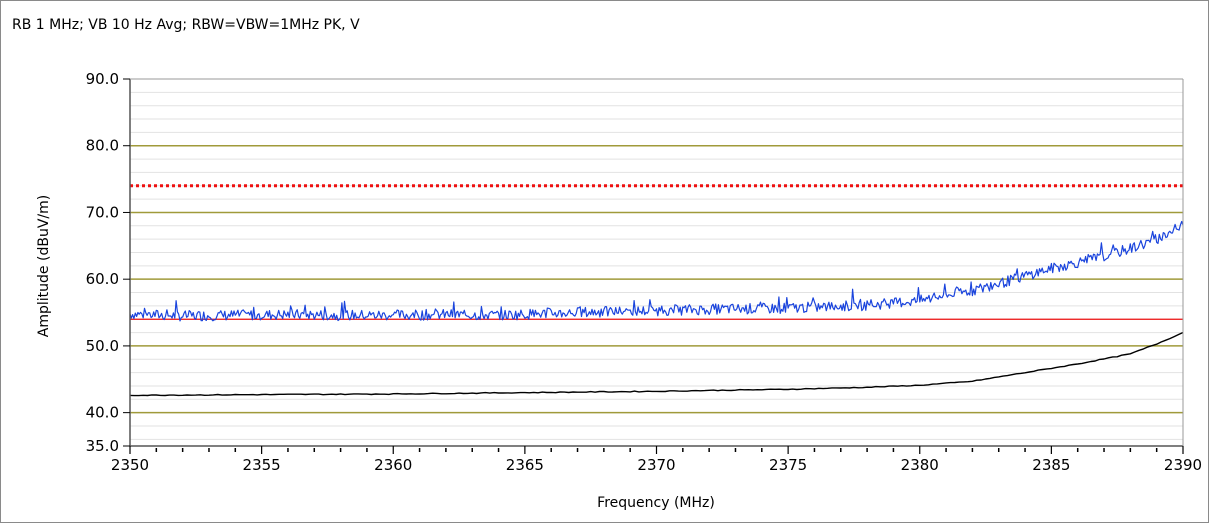 This screenshot has width=1209, height=523. I want to click on y-tick-label: 40.0, so click(102, 413).